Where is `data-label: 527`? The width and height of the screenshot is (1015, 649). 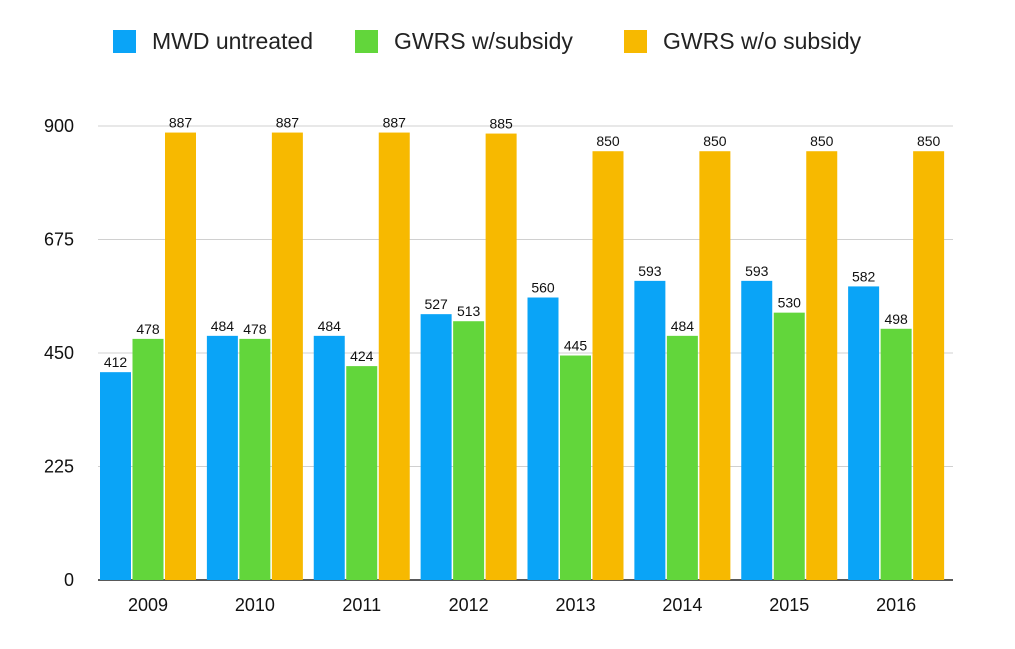
data-label: 527 is located at coordinates (436, 304).